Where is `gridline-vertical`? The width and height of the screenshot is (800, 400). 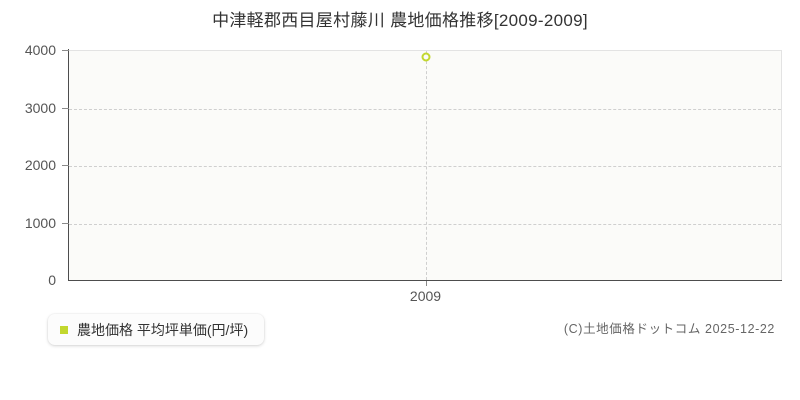
gridline-vertical is located at coordinates (426, 165).